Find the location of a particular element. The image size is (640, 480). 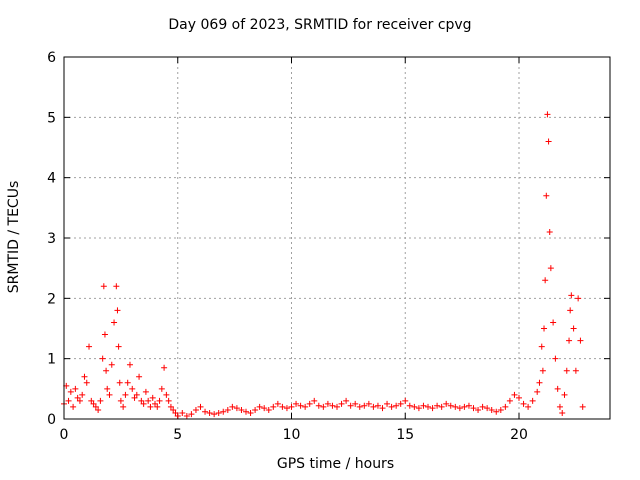

y-tick-label: 1 is located at coordinates (51, 360).